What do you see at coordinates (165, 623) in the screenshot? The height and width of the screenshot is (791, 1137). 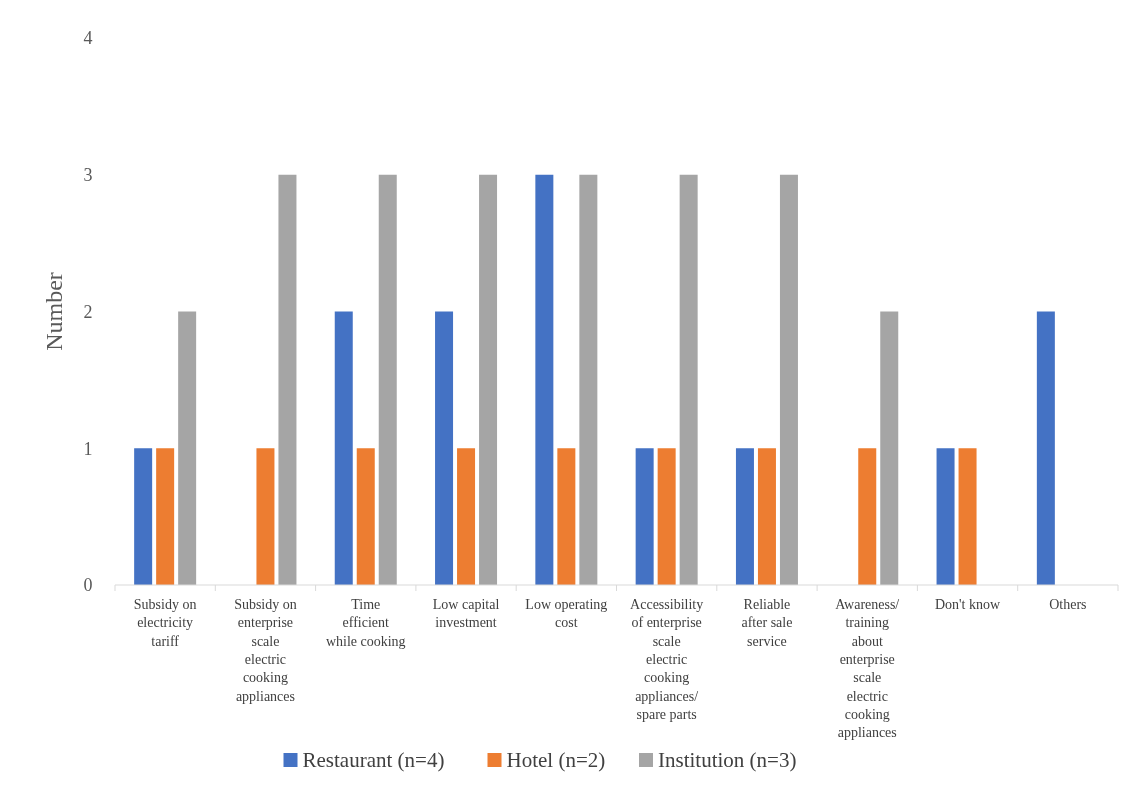 I see `x-tick-label: Subsidy on electricity tariff` at bounding box center [165, 623].